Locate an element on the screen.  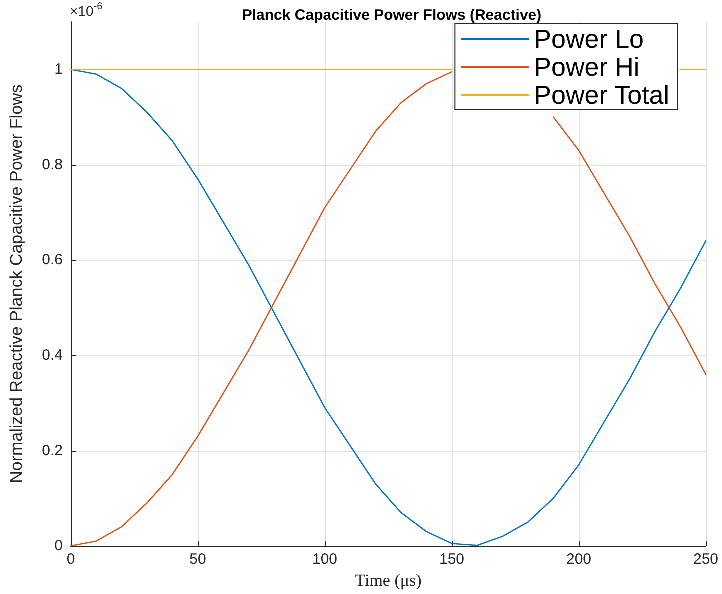
y-tick-label: 1 is located at coordinates (58, 69).